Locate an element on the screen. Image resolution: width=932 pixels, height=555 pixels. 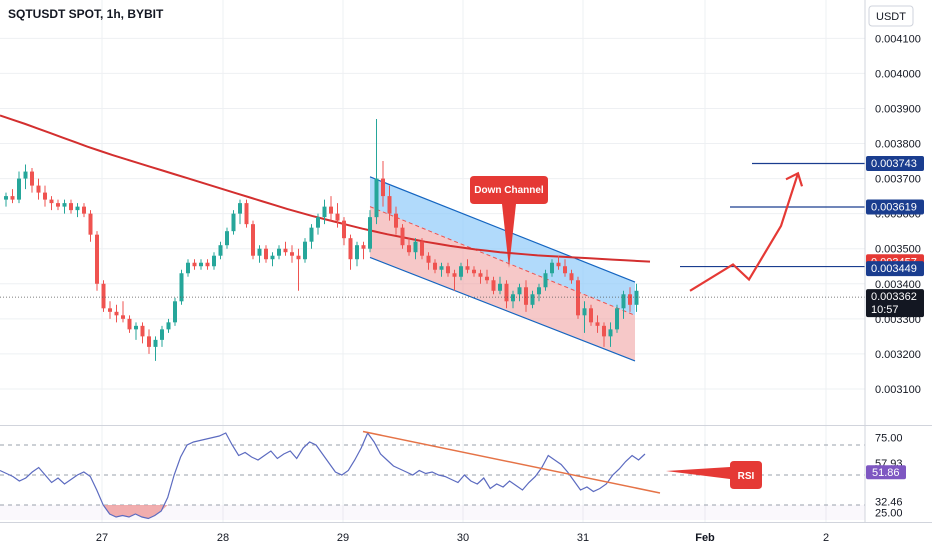
down-channel-pattern: Down Channel is located at coordinates (502, 269).